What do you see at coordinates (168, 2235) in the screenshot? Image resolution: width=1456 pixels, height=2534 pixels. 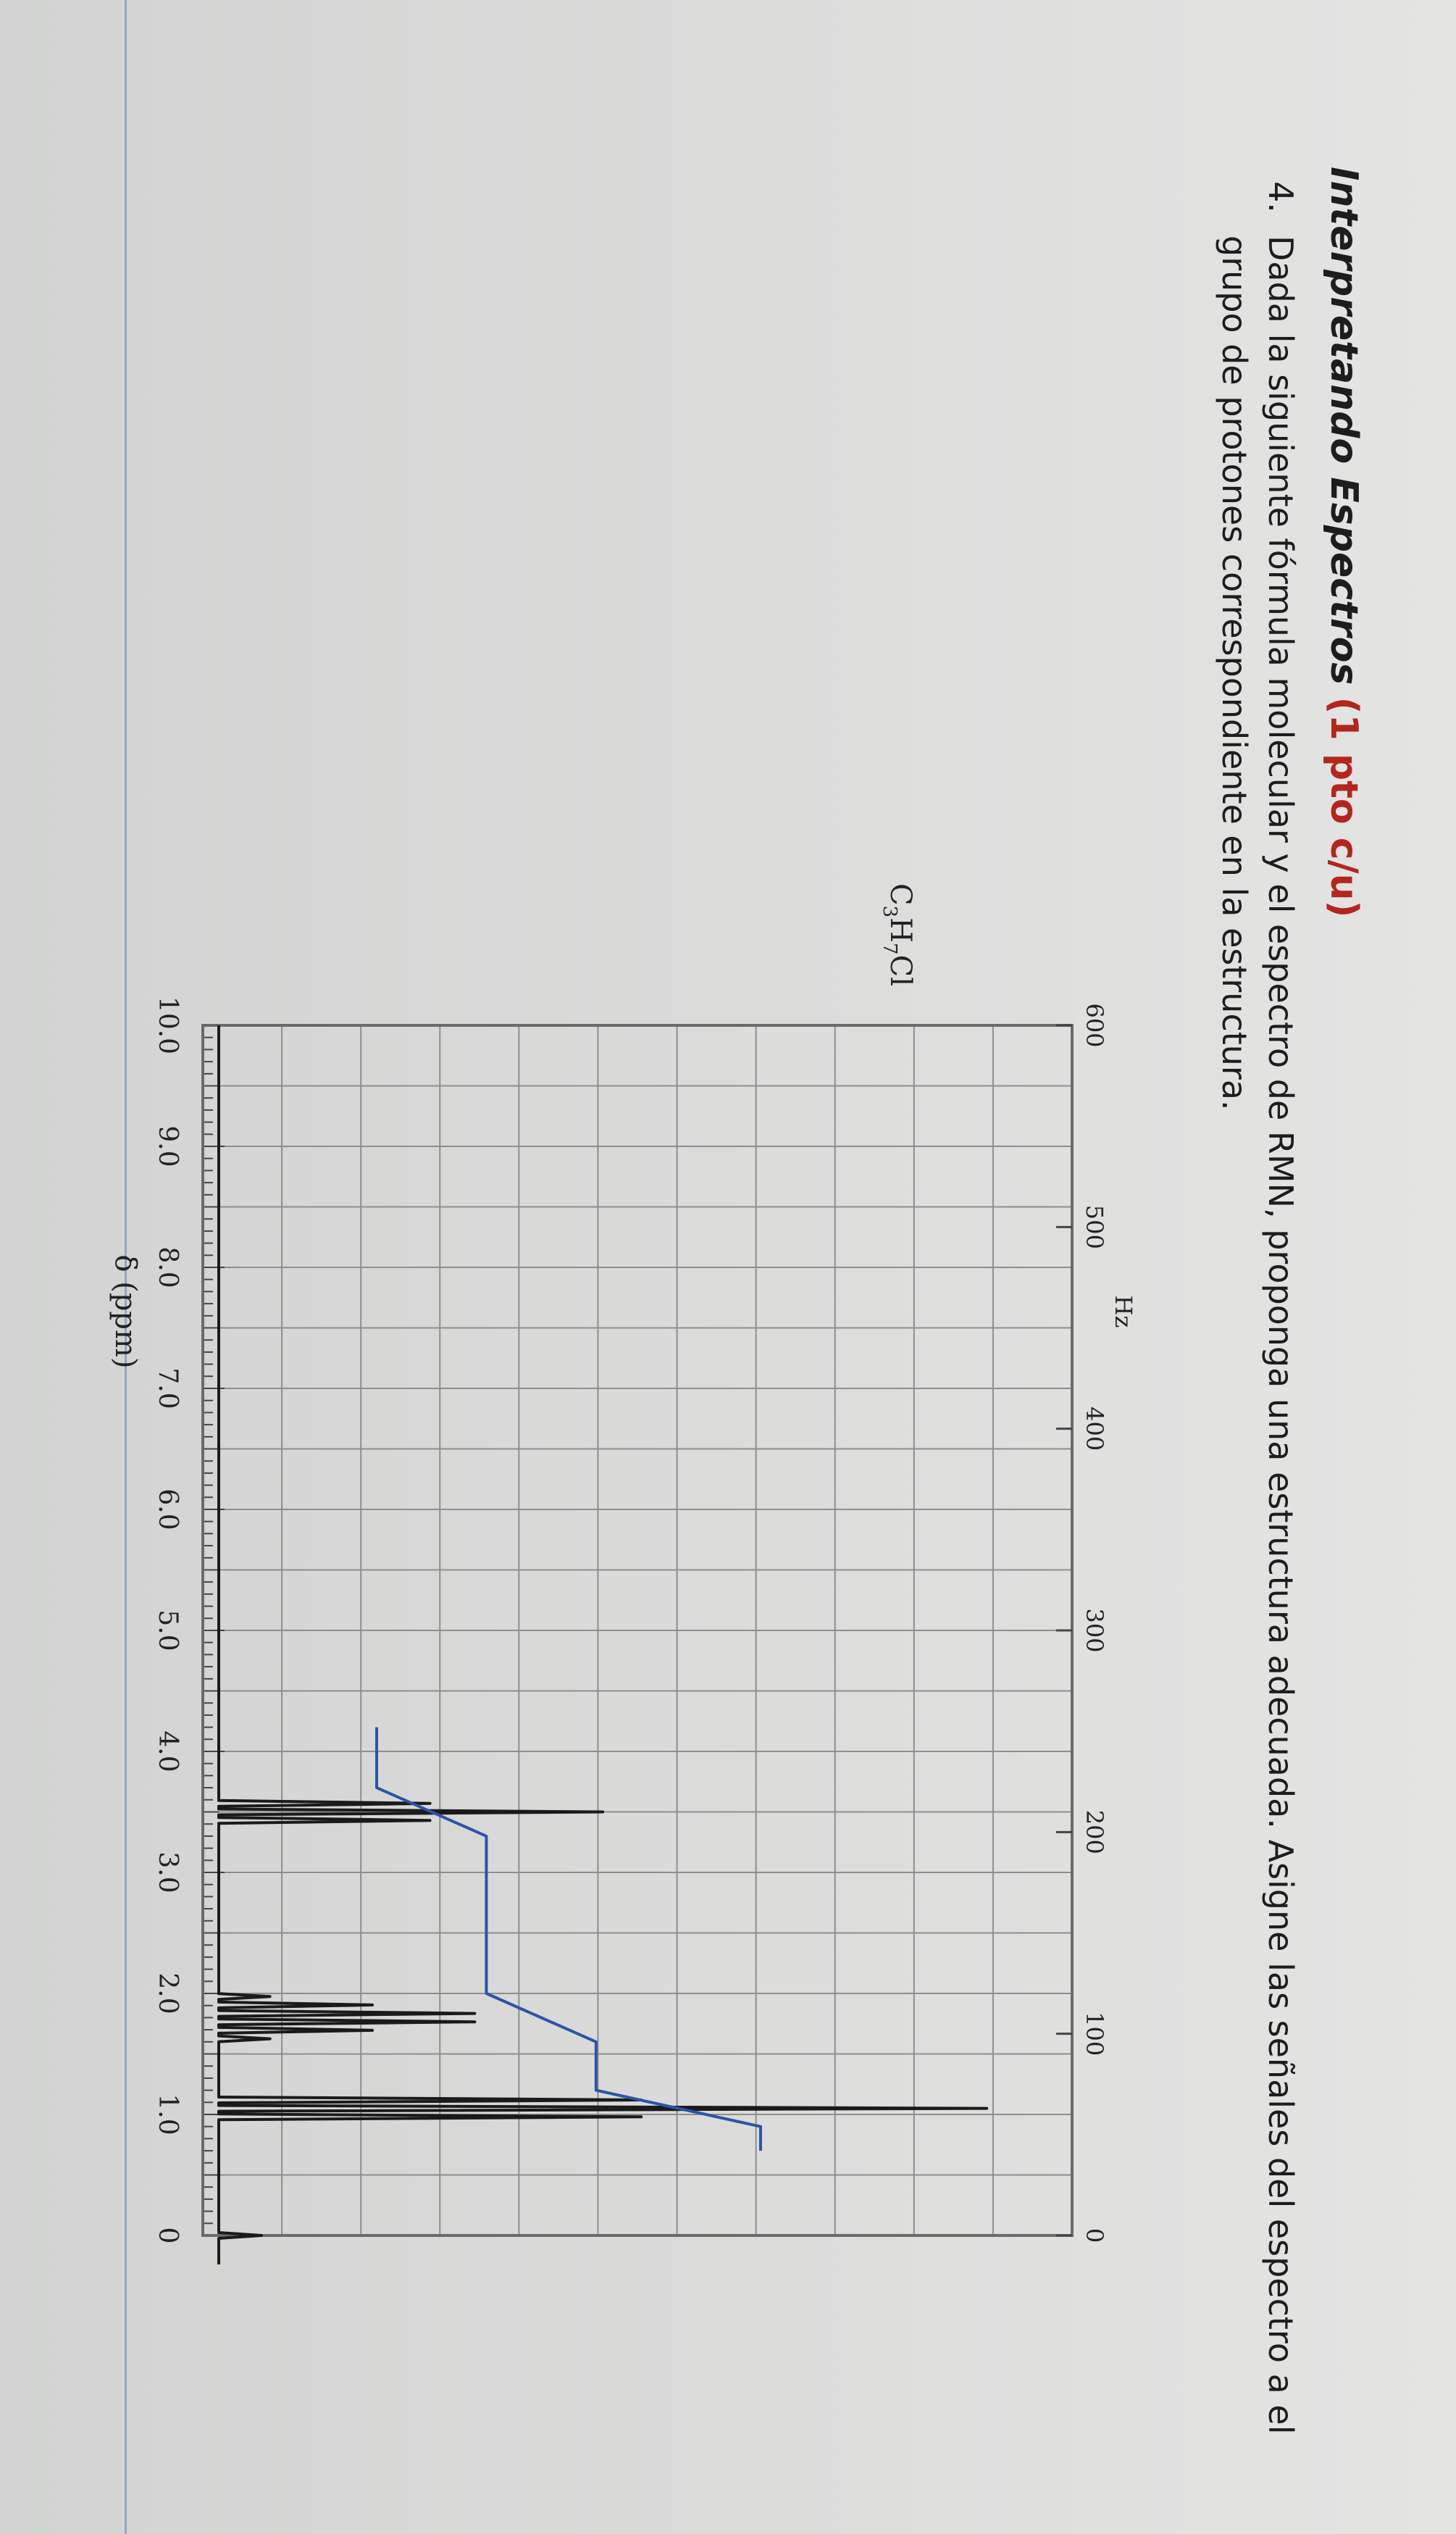 I see `ppm-tick-label: 0` at bounding box center [168, 2235].